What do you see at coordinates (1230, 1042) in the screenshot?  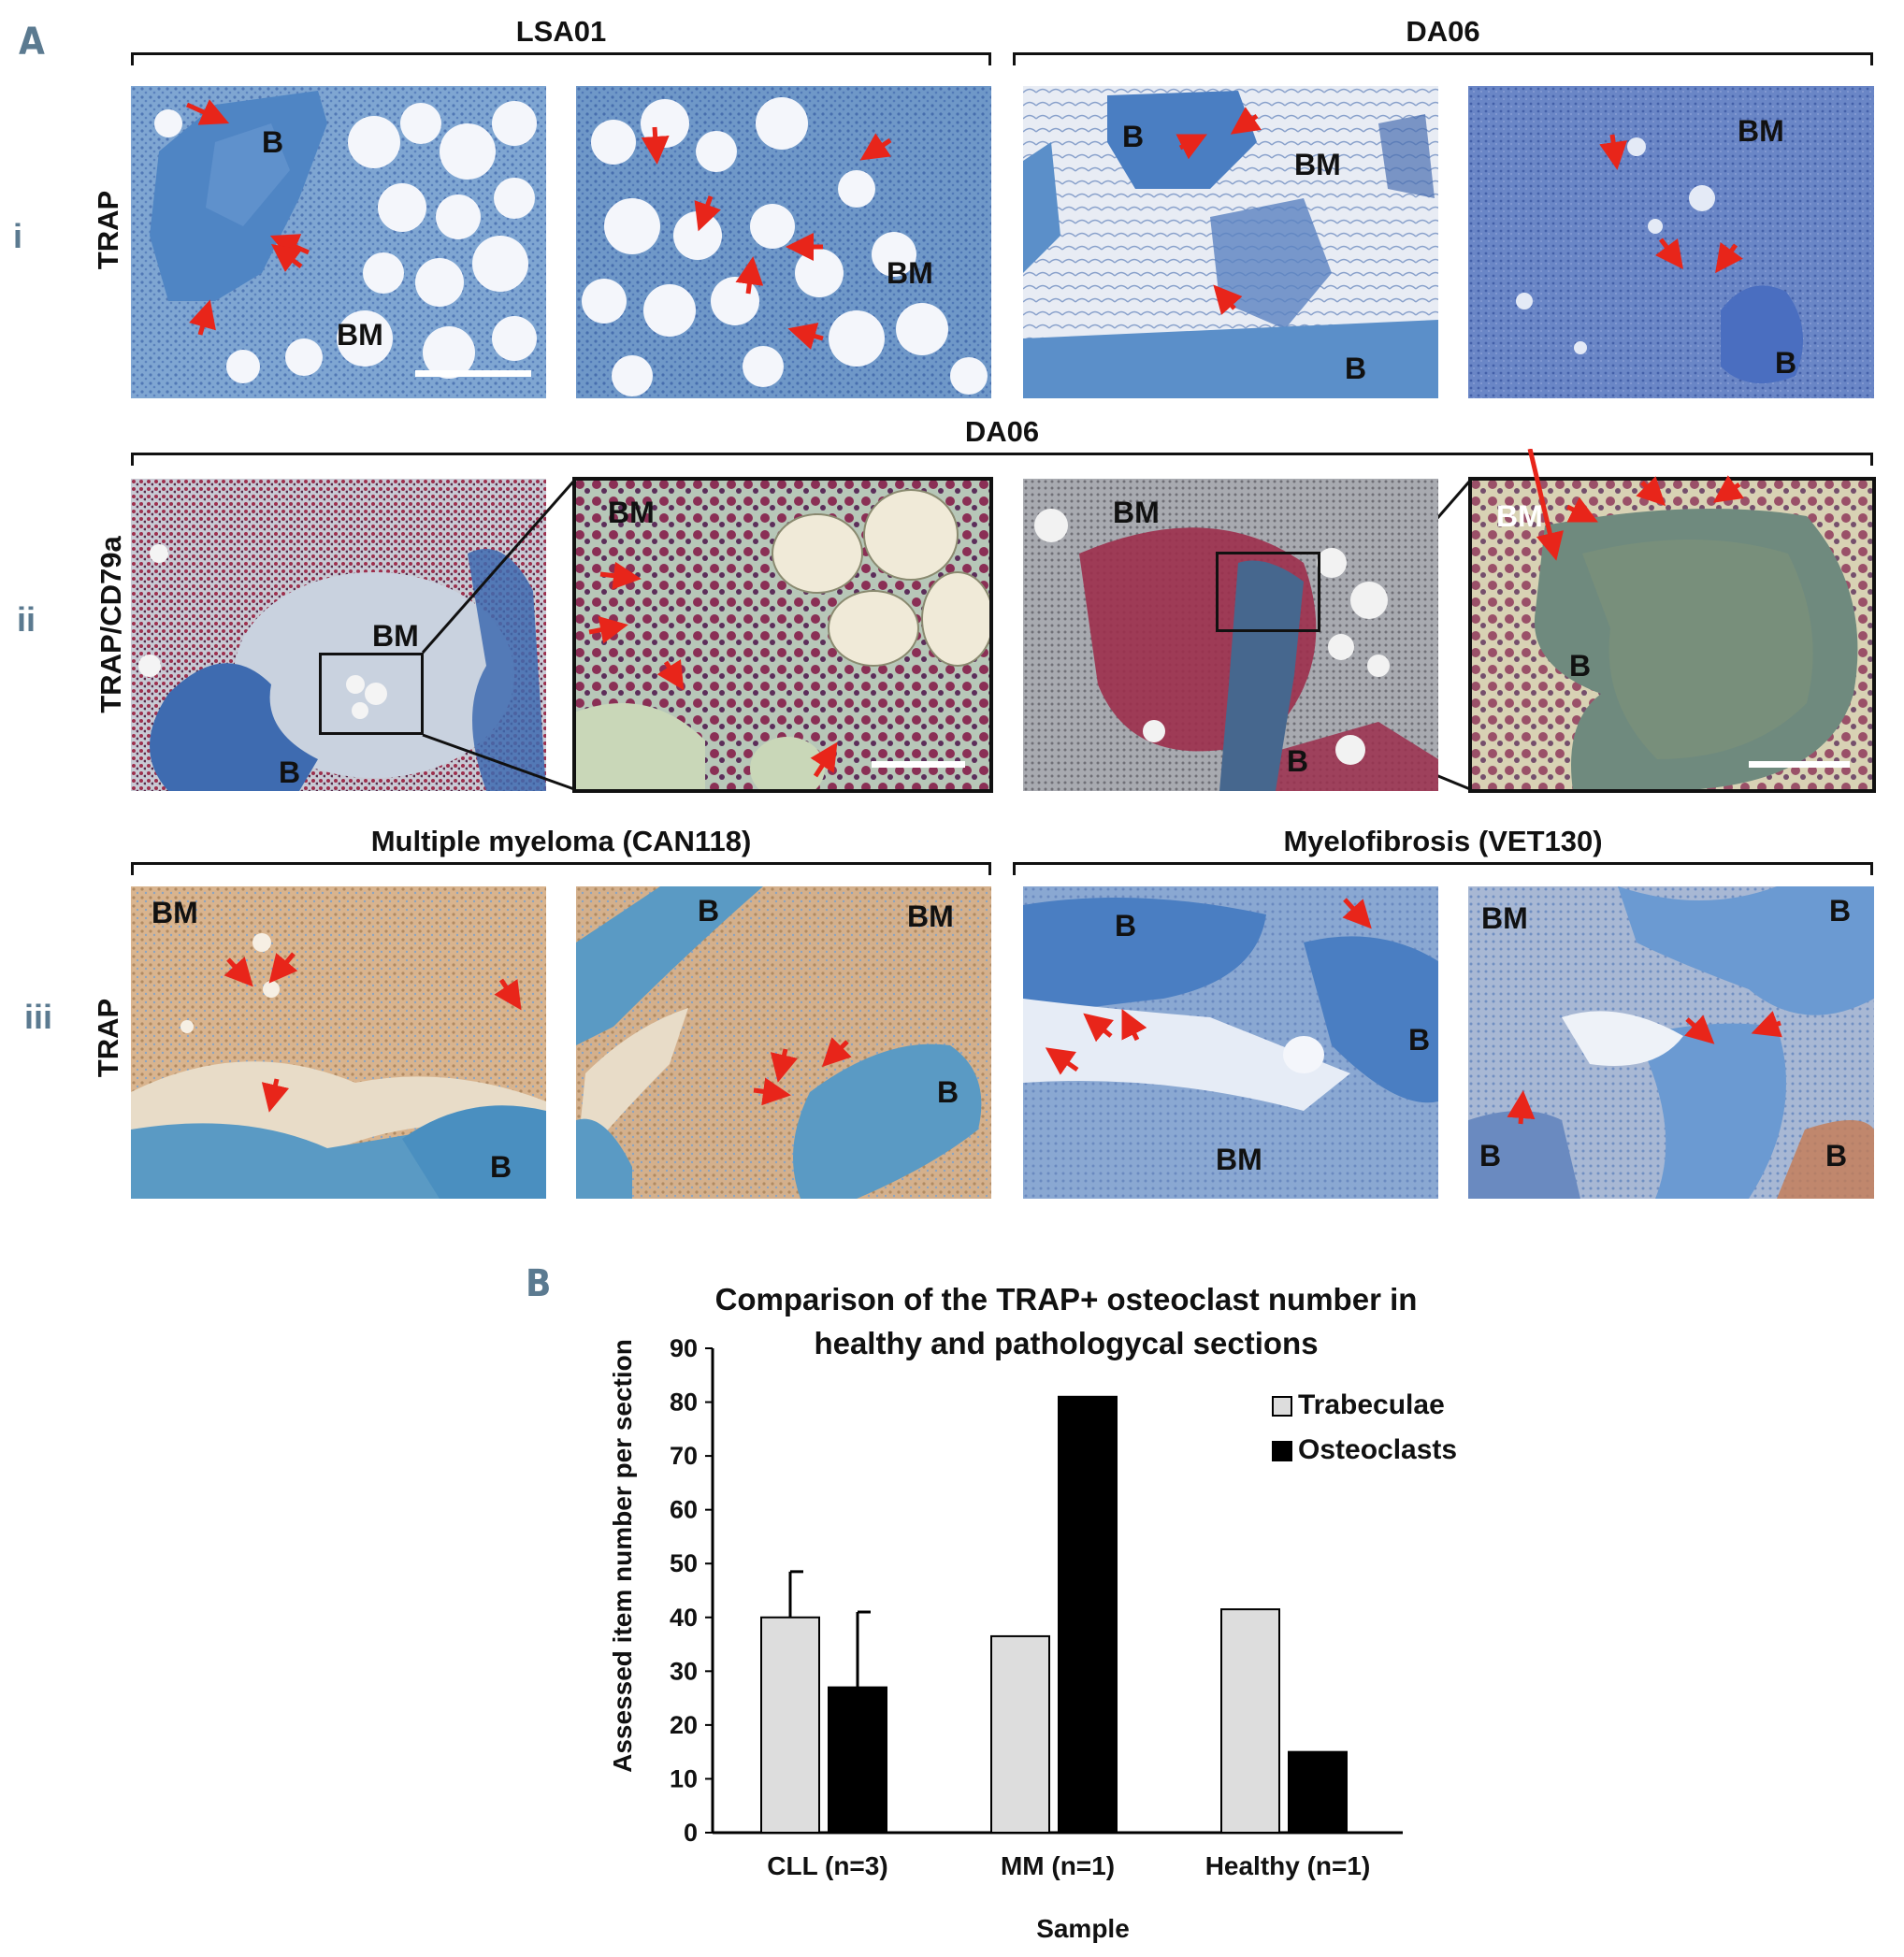 I see `micrograph-r3-mf-a` at bounding box center [1230, 1042].